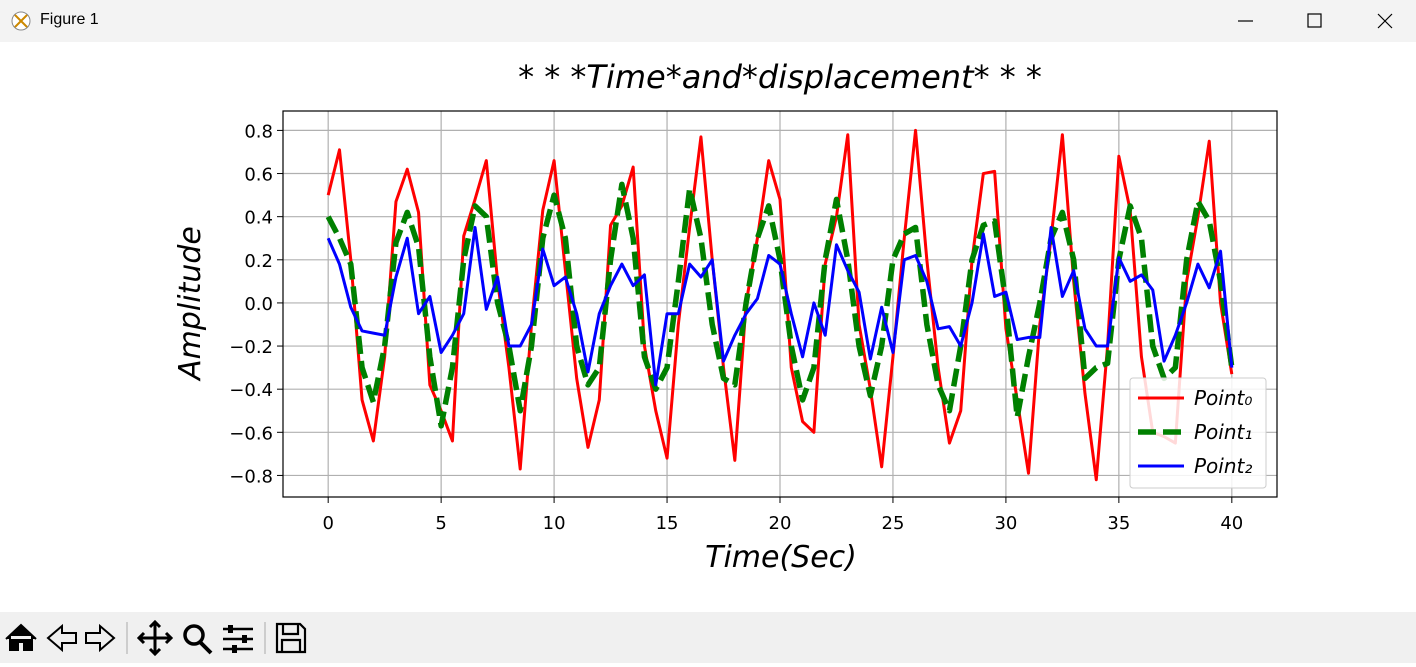  I want to click on y-tick-label: 0.8, so click(258, 131).